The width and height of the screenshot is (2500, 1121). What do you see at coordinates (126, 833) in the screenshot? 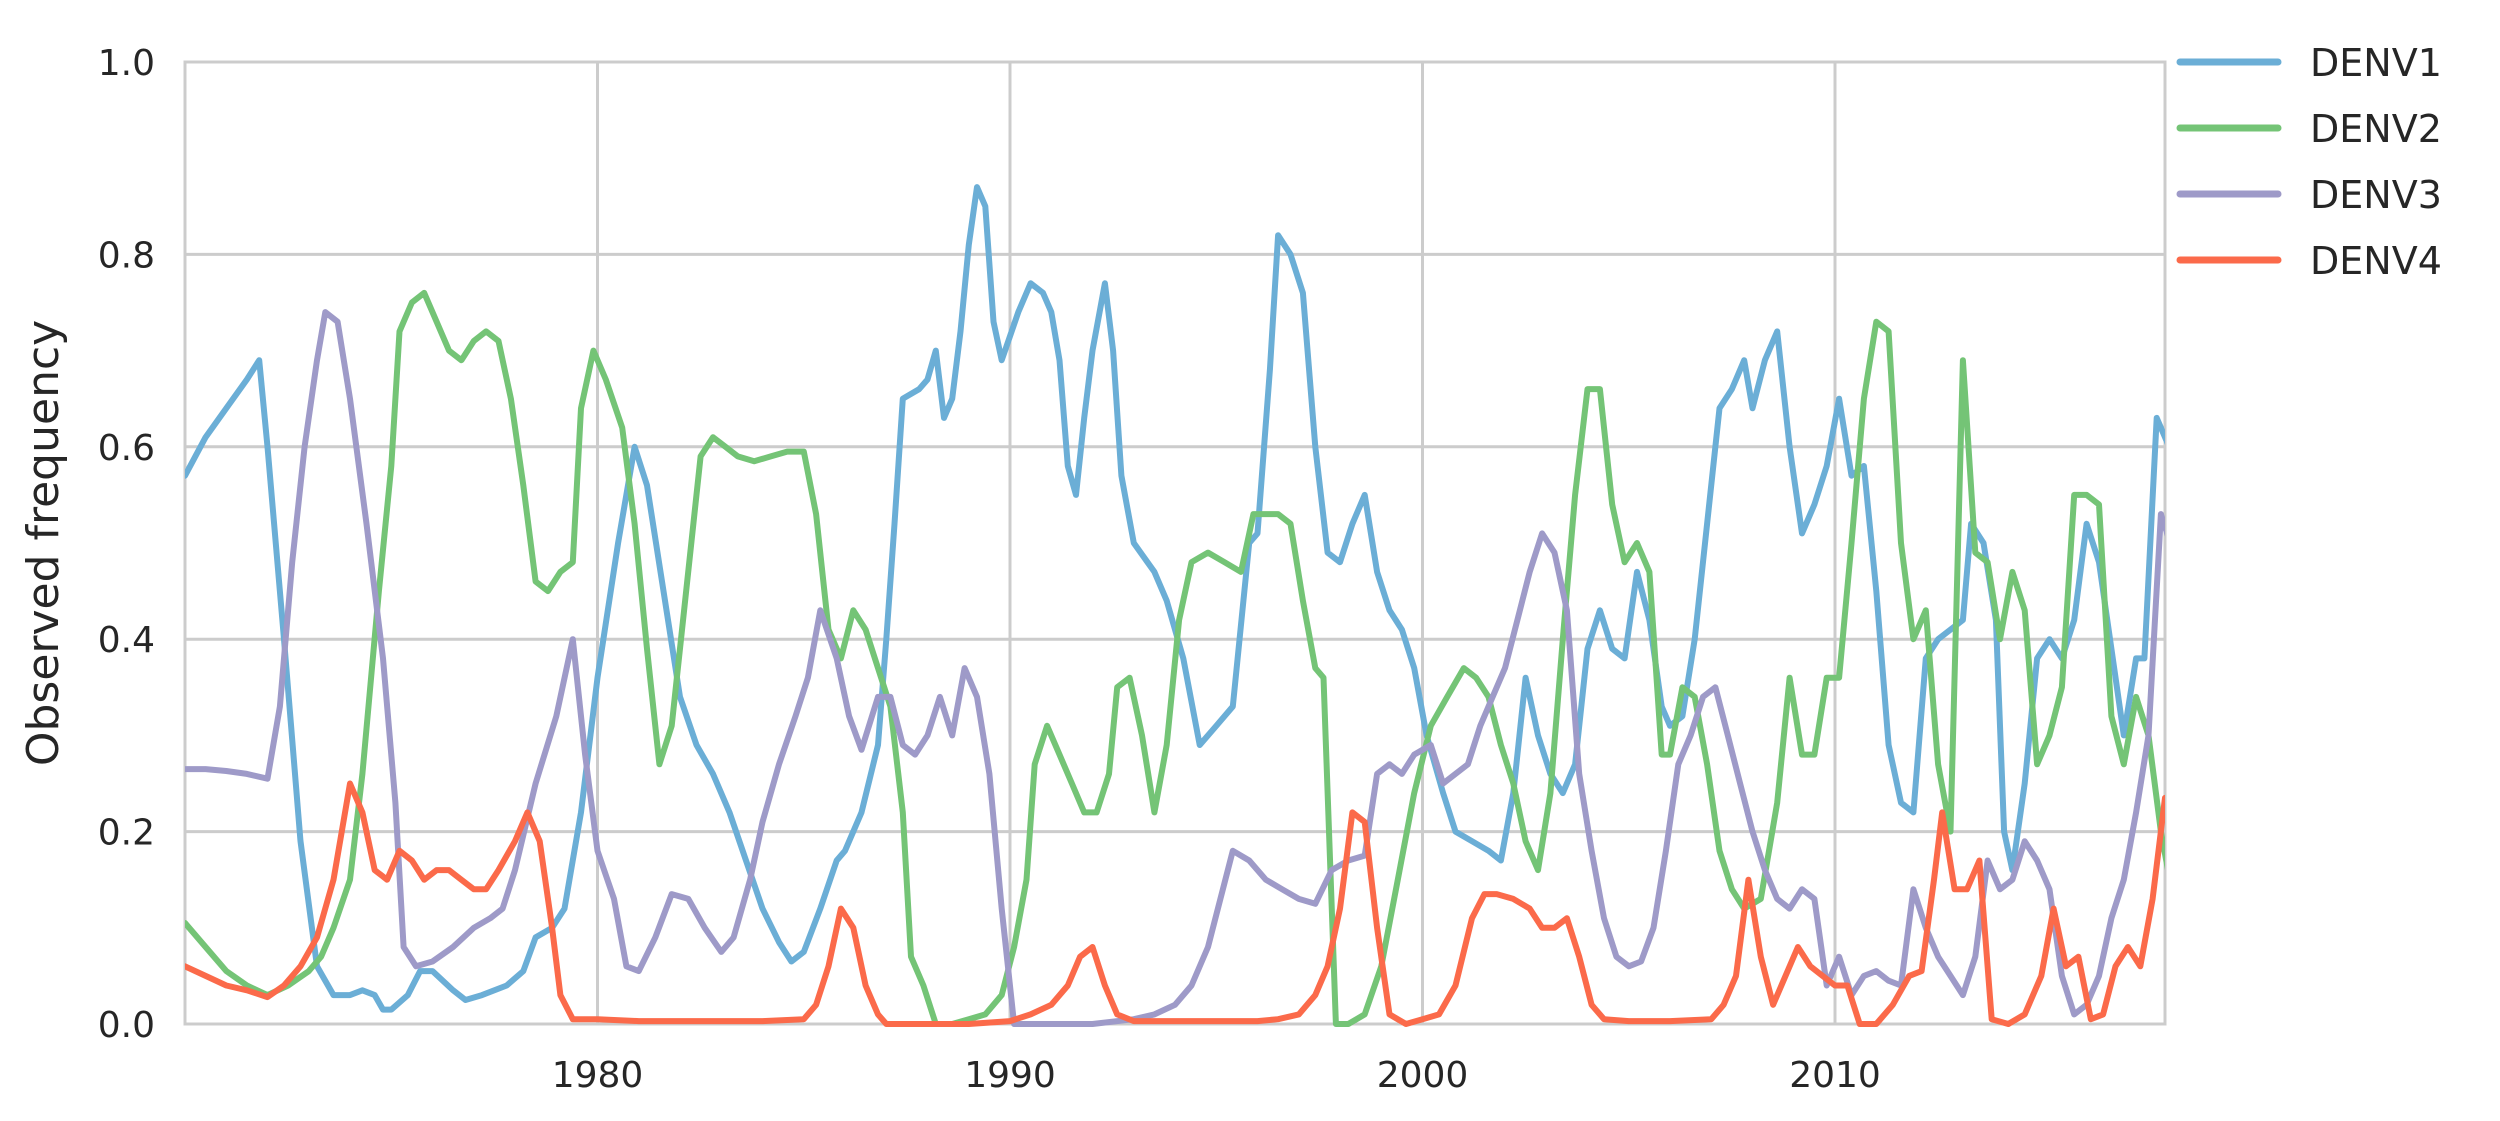
I see `y-tick-label: 0.2` at bounding box center [126, 833].